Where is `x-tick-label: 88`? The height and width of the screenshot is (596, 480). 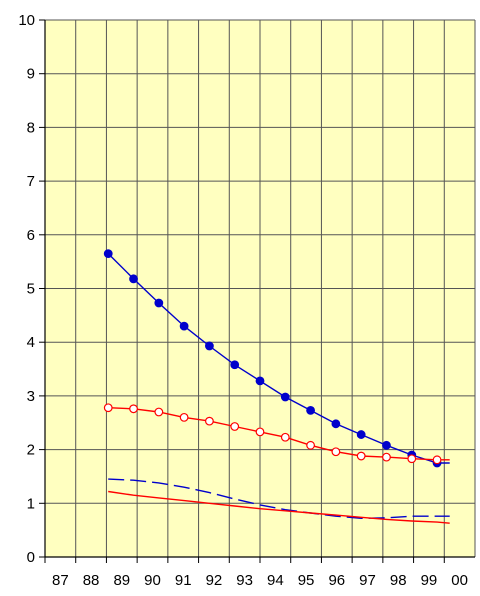 x-tick-label: 88 is located at coordinates (91, 580).